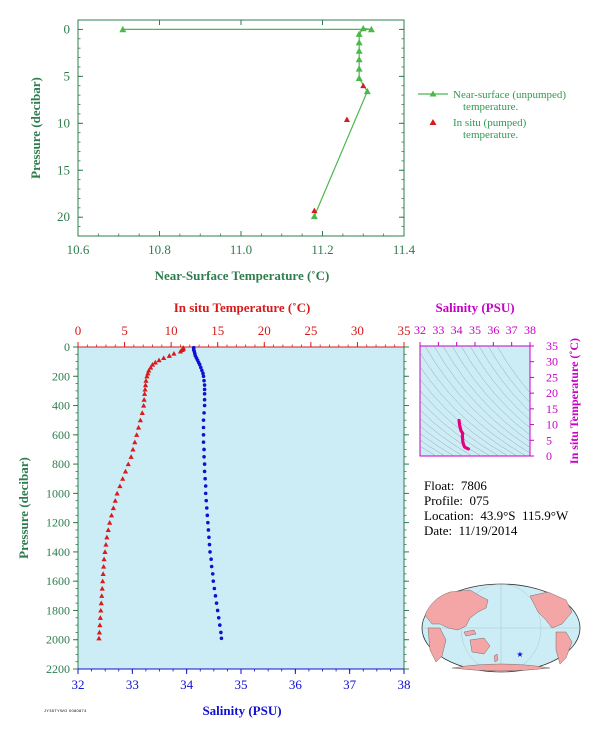  What do you see at coordinates (58, 610) in the screenshot?
I see `profile-pressure-tick-label: 1800` at bounding box center [58, 610].